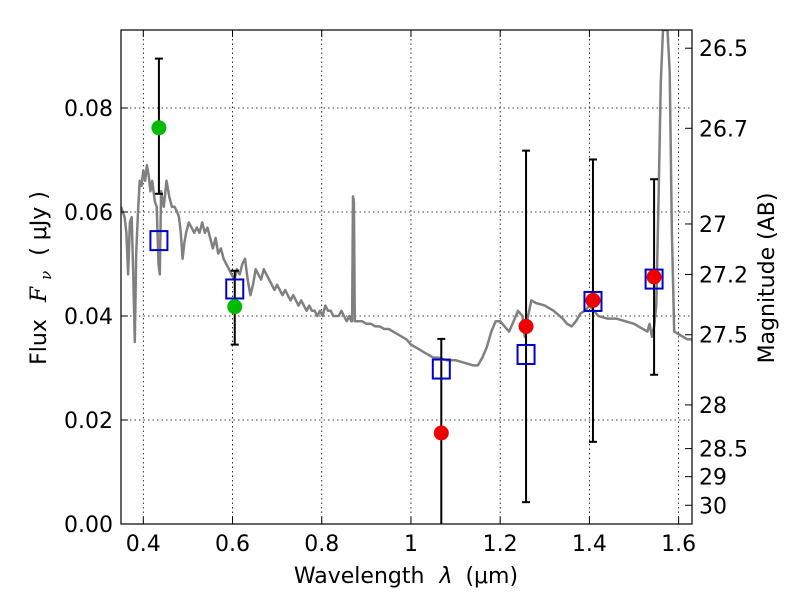 The image size is (800, 600). What do you see at coordinates (143, 544) in the screenshot?
I see `x-tick-label: 0.4` at bounding box center [143, 544].